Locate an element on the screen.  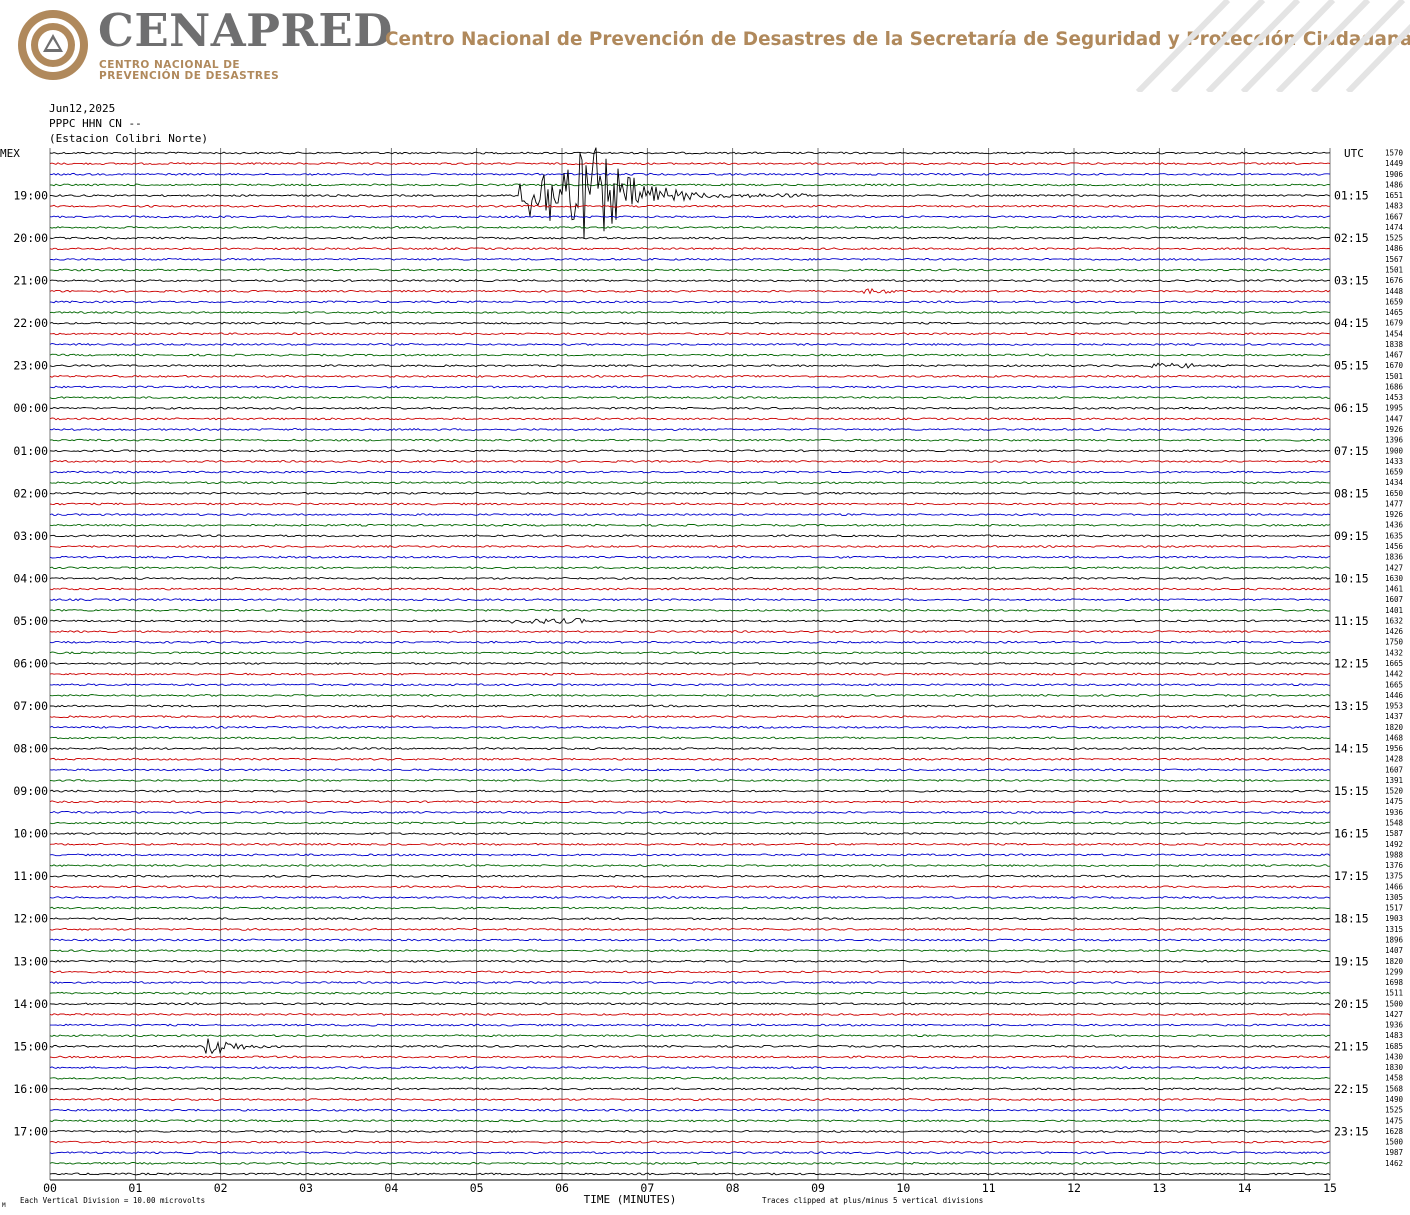
row-value-label: 1427 is located at coordinates (1394, 1014).